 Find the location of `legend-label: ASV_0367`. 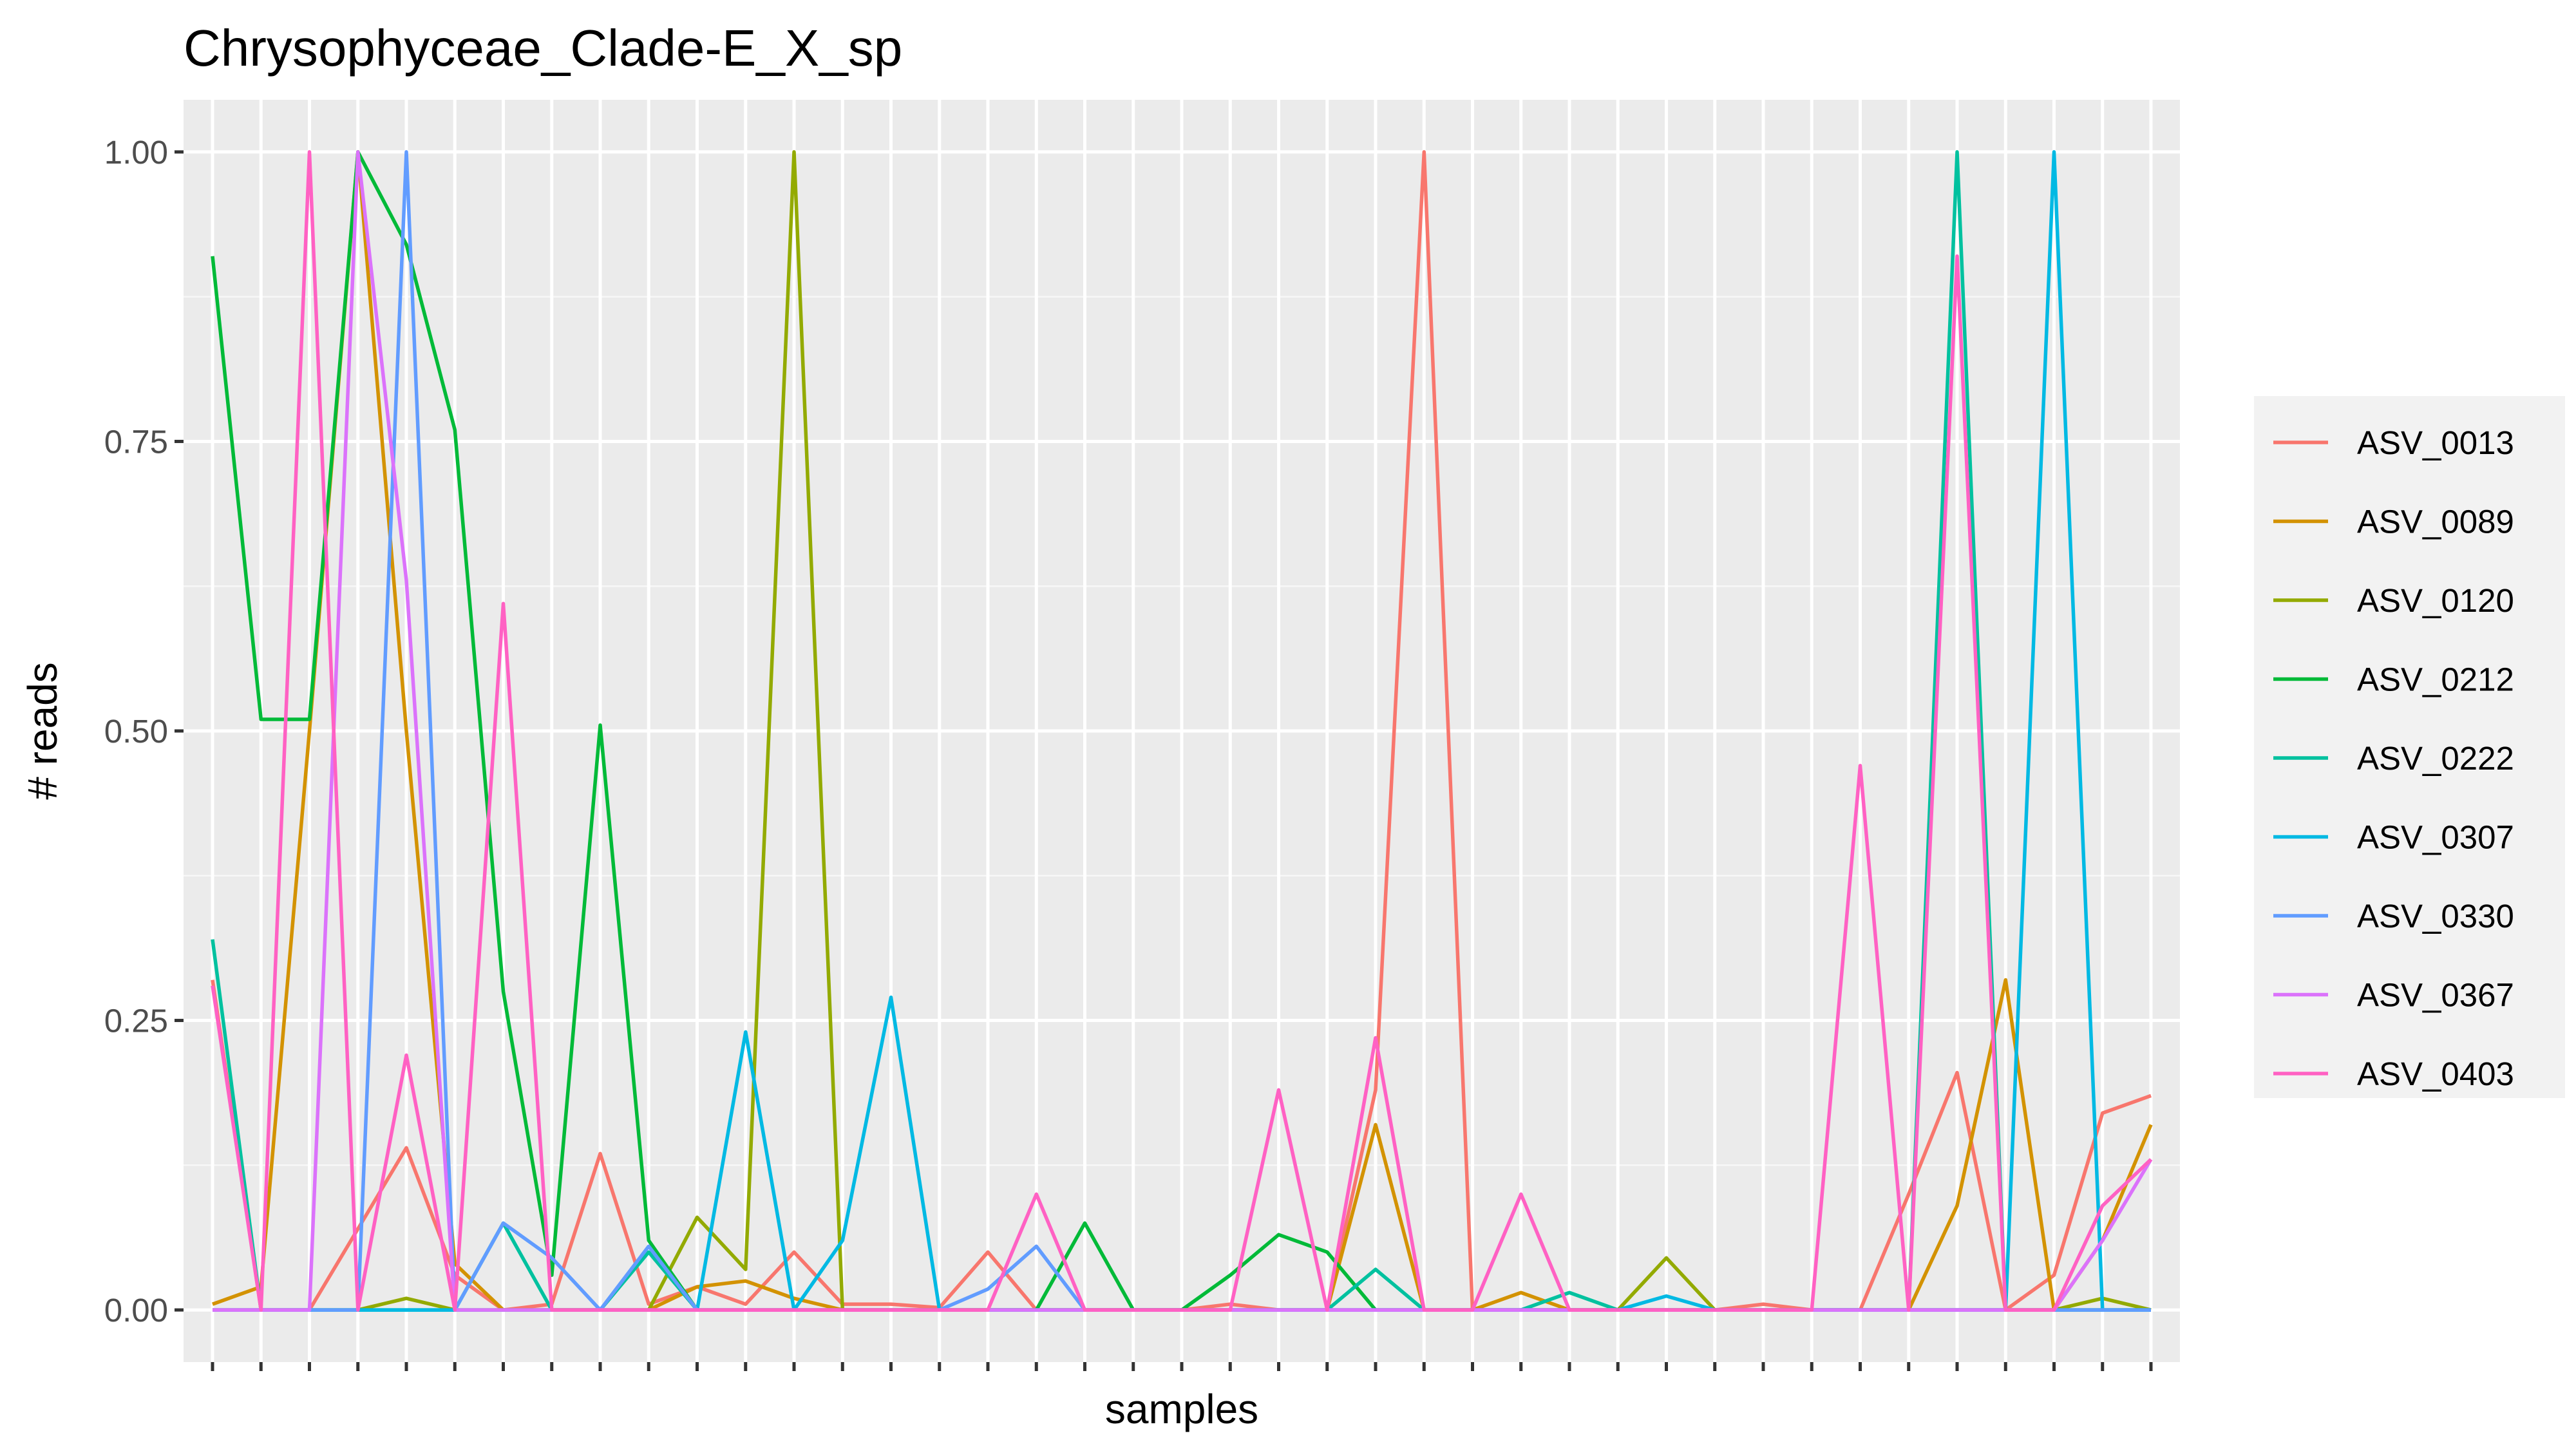

legend-label: ASV_0367 is located at coordinates (2435, 996).